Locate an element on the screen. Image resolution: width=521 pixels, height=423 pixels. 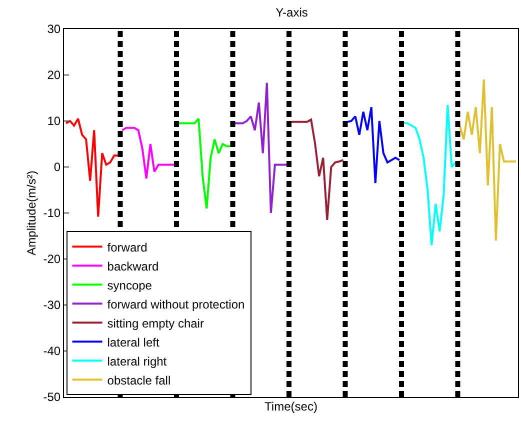
legend-label: forward without protection is located at coordinates (176, 304).